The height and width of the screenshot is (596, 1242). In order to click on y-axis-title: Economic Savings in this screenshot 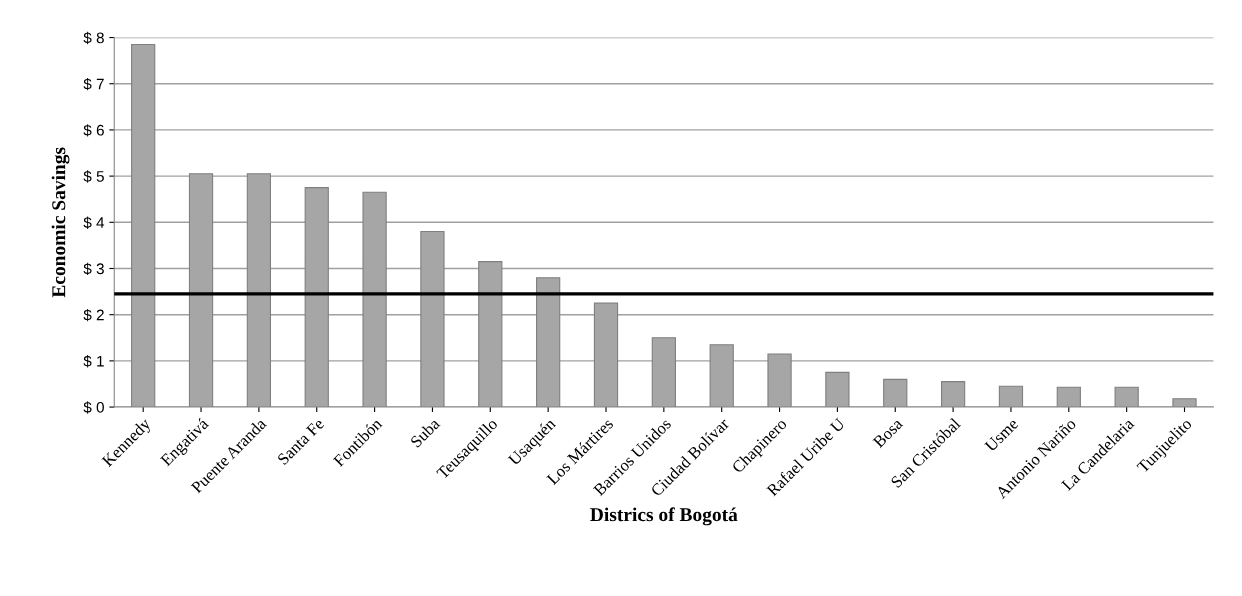, I will do `click(60, 222)`.